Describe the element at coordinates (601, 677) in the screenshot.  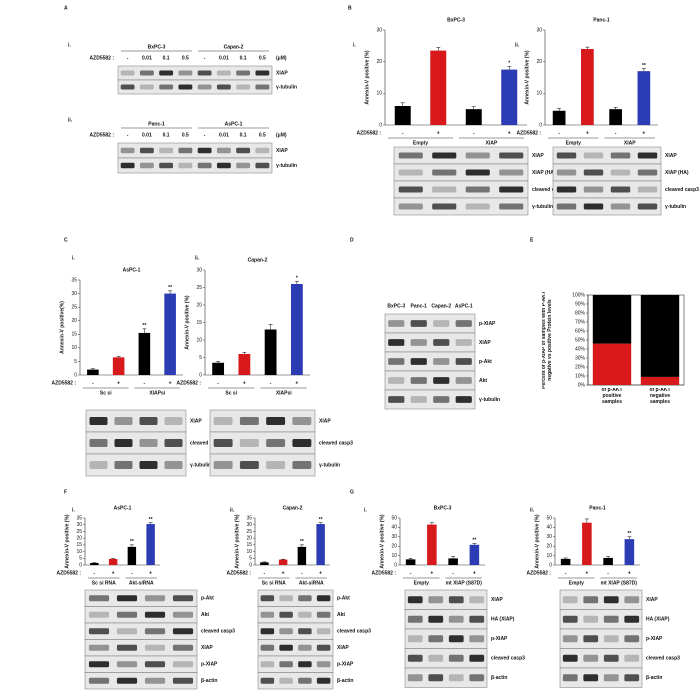
I see `blot-strip` at that location.